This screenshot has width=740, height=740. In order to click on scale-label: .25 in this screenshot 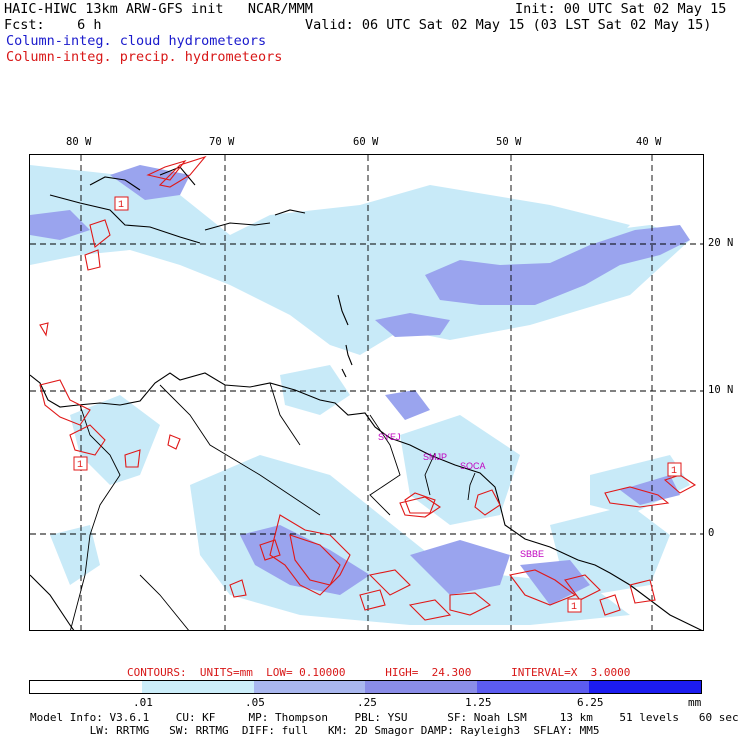, I will do `click(367, 702)`.